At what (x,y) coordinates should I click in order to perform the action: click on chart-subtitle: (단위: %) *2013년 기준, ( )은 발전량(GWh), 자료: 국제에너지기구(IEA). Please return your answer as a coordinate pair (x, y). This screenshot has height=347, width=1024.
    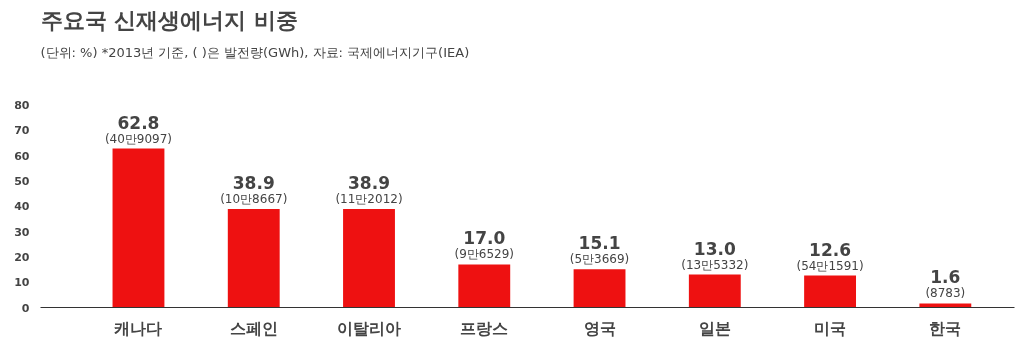
    Looking at the image, I should click on (255, 52).